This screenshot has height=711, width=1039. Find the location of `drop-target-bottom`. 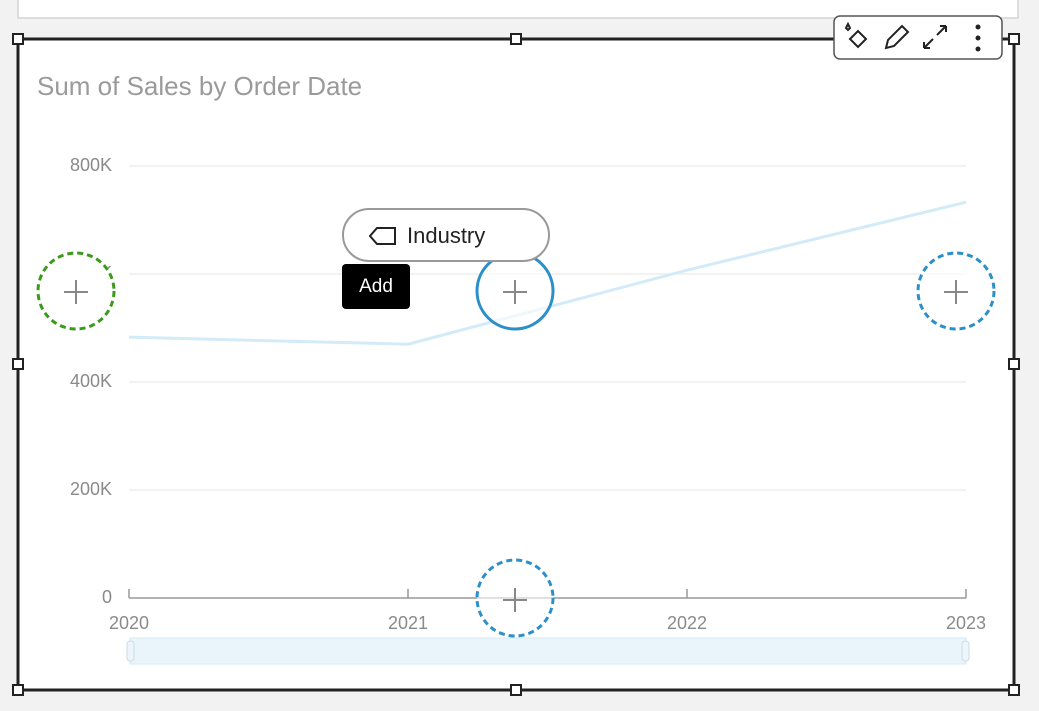

drop-target-bottom is located at coordinates (515, 598).